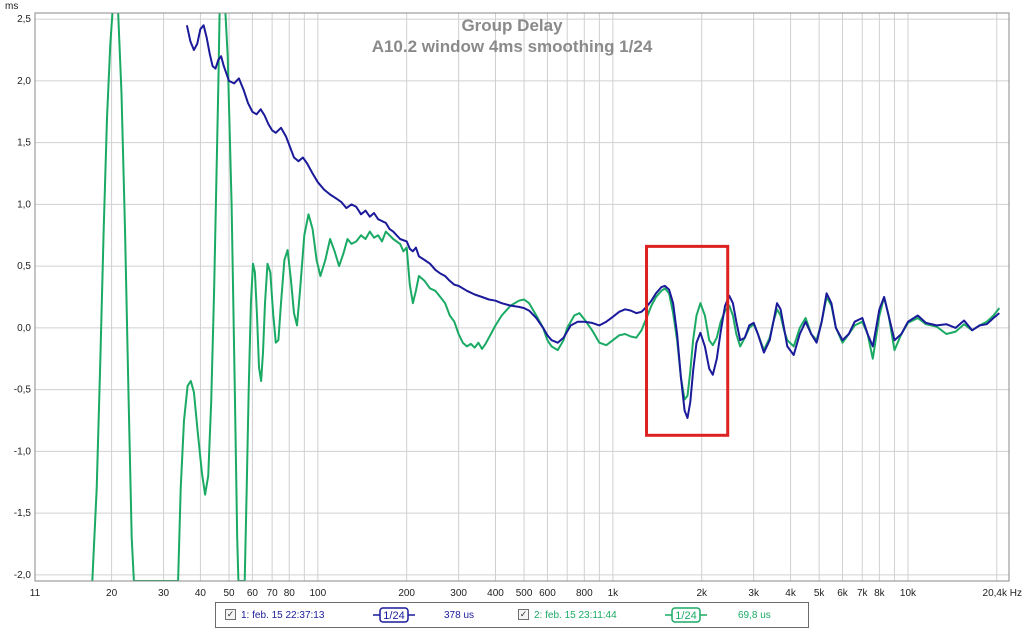  Describe the element at coordinates (843, 593) in the screenshot. I see `x-tick-label: 6k` at that location.